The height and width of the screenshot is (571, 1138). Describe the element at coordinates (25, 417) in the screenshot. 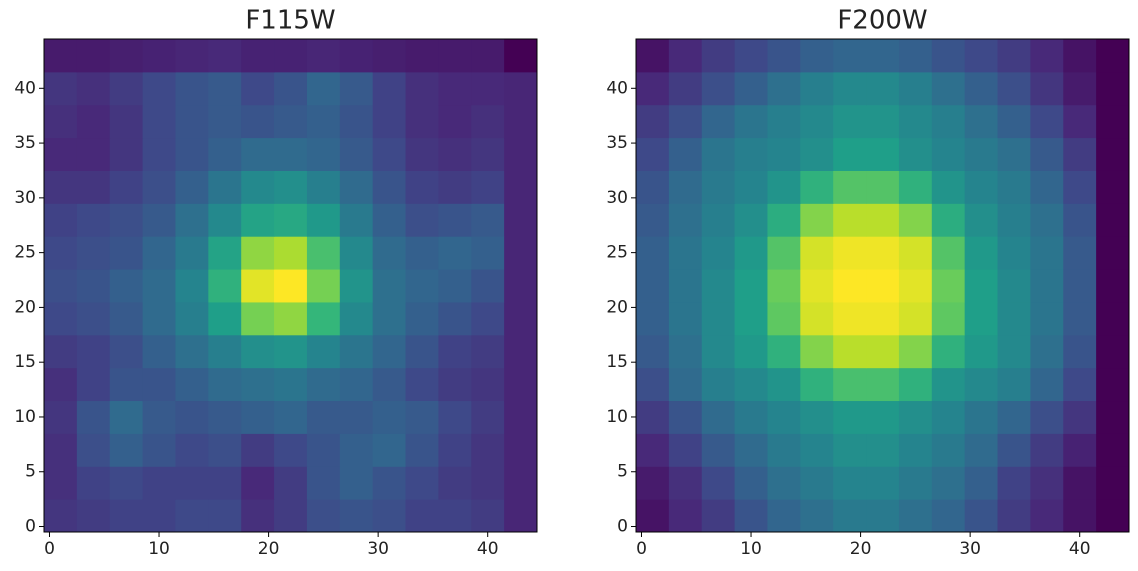

I see `y-tick-label: 10` at that location.